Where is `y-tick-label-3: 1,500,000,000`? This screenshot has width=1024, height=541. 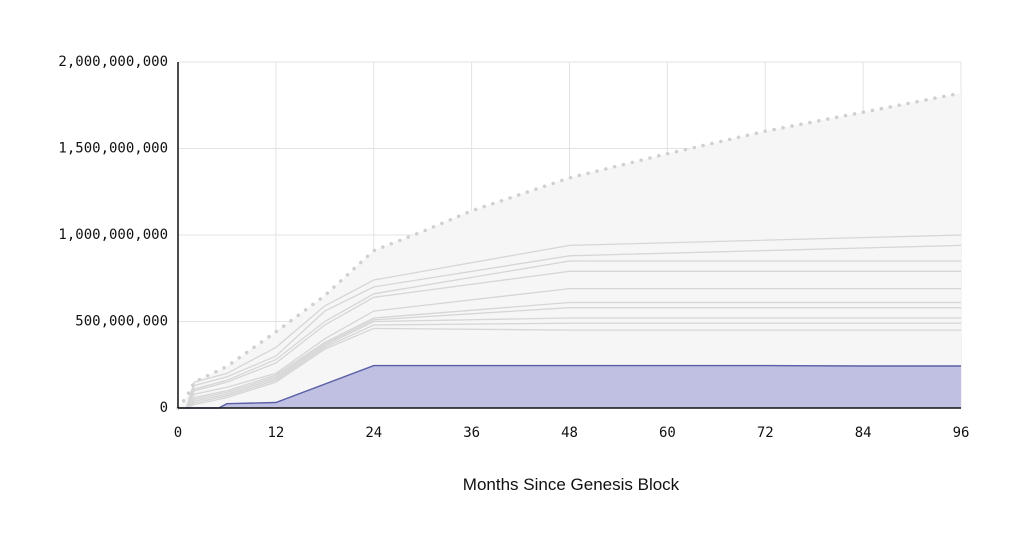
y-tick-label-3: 1,500,000,000 is located at coordinates (113, 149).